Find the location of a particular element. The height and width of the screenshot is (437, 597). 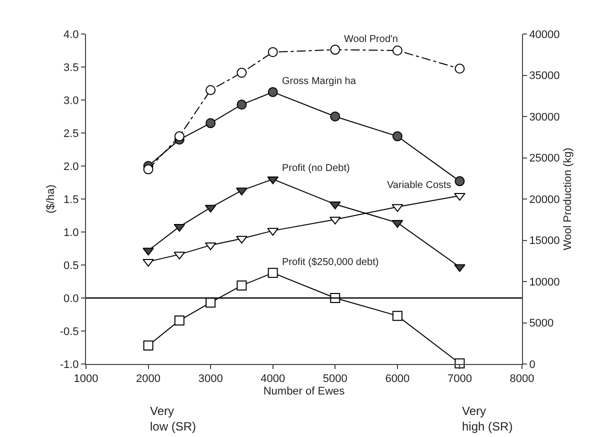

y-tick-label: 1.5 is located at coordinates (71, 200).